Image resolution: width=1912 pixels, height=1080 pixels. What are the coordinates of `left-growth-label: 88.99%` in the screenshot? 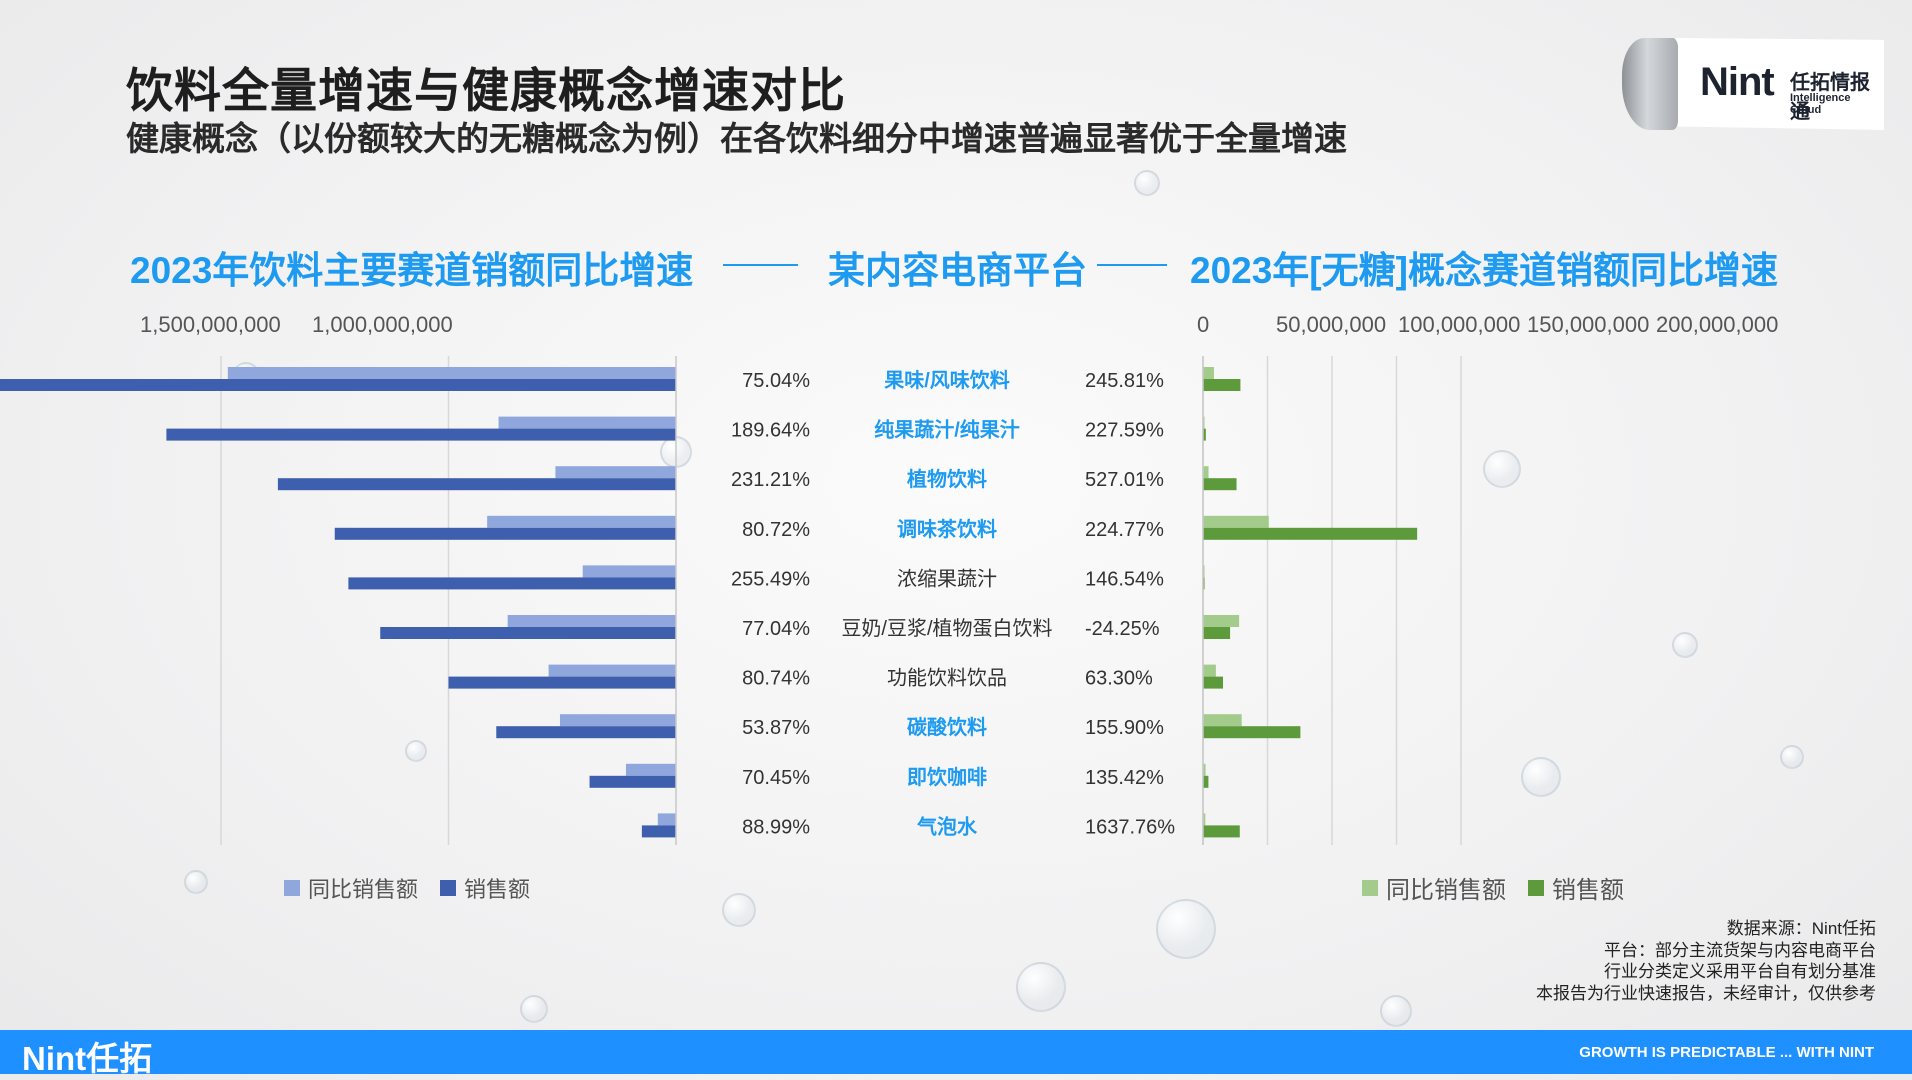 It's located at (776, 827).